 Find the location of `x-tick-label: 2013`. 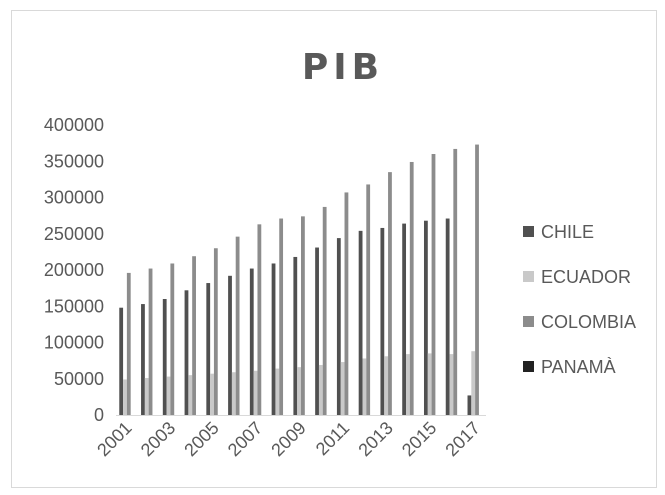

x-tick-label: 2013 is located at coordinates (375, 439).